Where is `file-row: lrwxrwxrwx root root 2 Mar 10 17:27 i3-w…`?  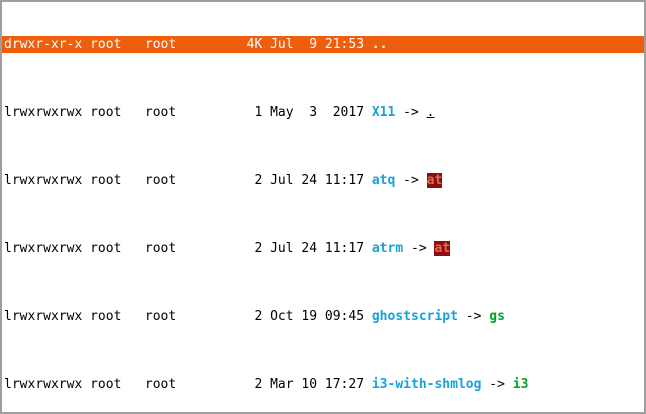 file-row: lrwxrwxrwx root root 2 Mar 10 17:27 i3-w… is located at coordinates (323, 384).